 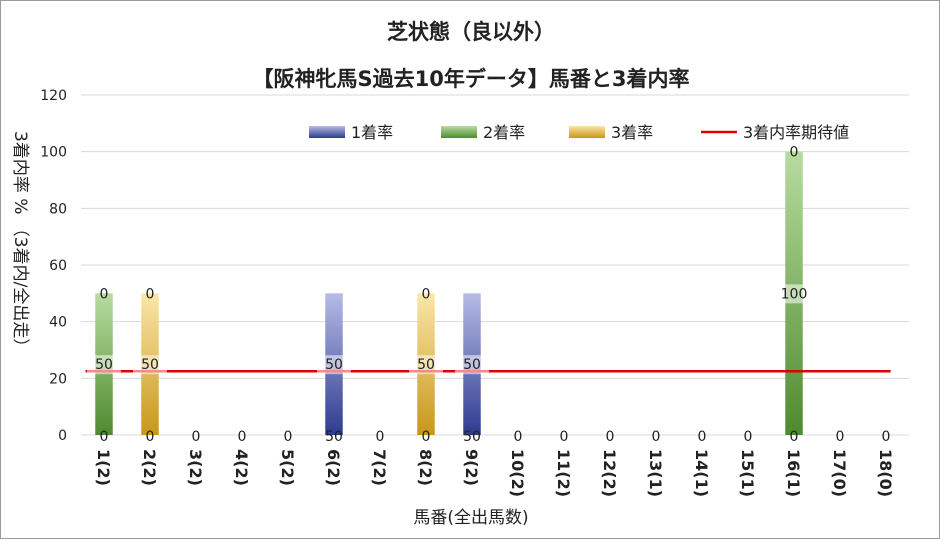 What do you see at coordinates (53, 96) in the screenshot?
I see `y-tick-label: 120` at bounding box center [53, 96].